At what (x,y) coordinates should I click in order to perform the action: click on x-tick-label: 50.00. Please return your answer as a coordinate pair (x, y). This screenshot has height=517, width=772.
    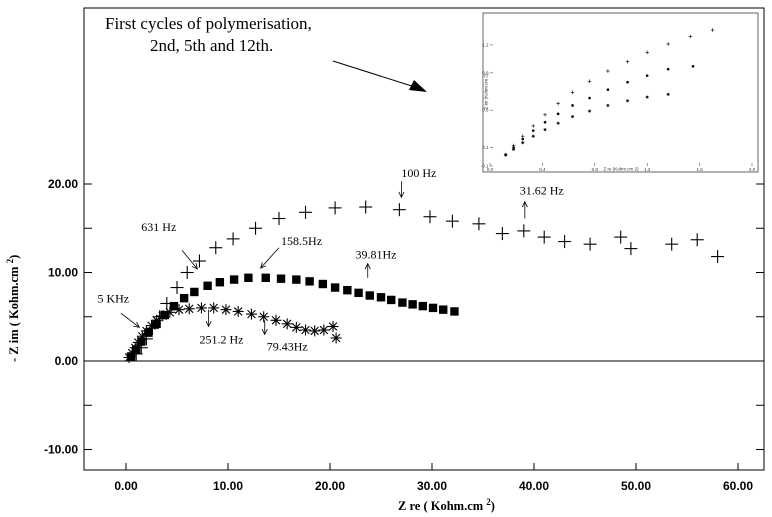
    Looking at the image, I should click on (636, 486).